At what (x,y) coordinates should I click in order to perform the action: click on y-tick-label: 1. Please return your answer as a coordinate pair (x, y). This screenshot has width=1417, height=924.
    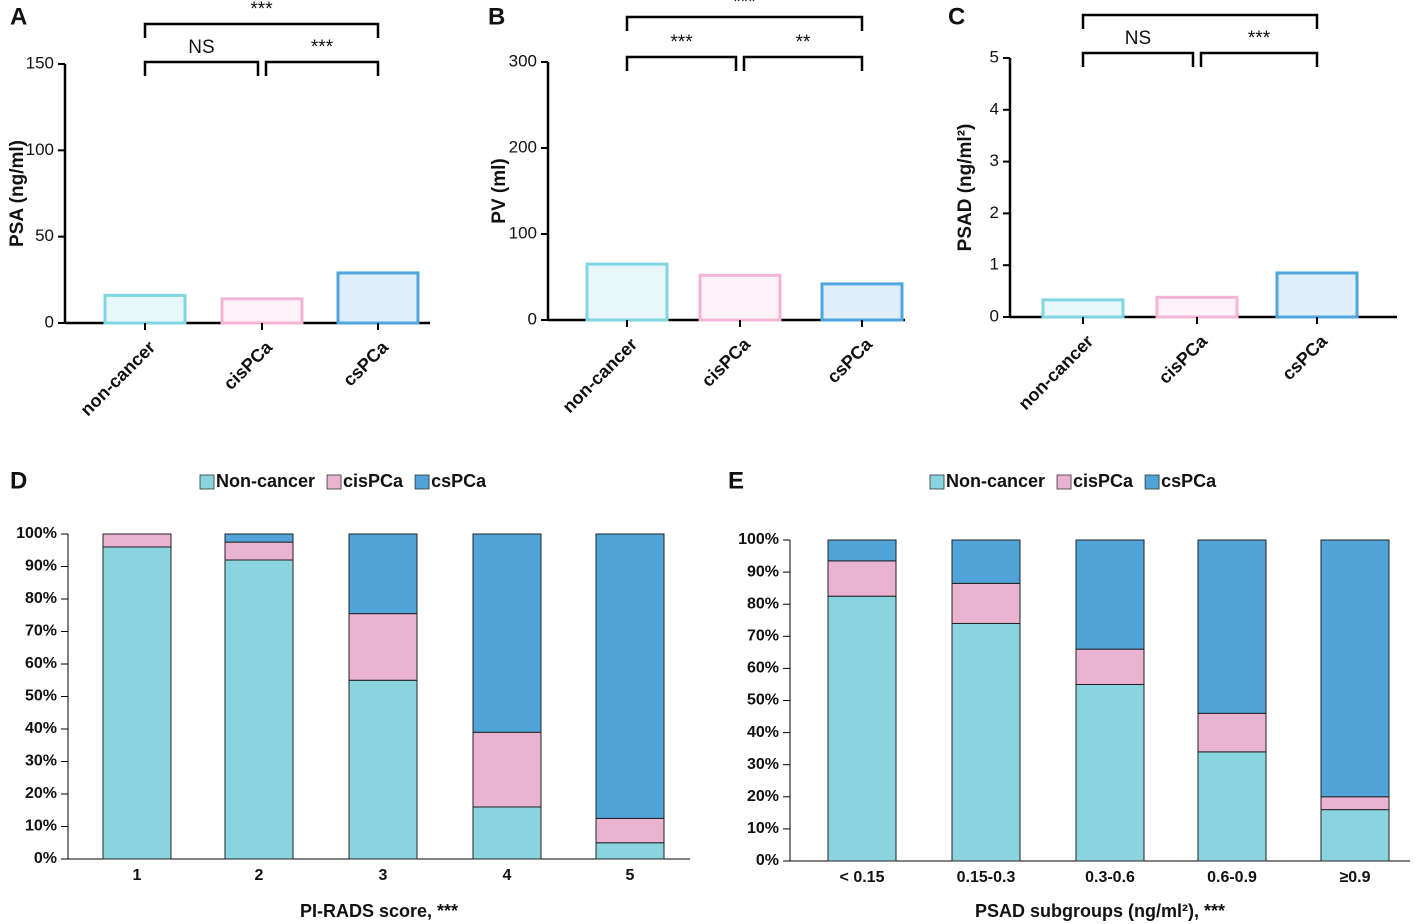
    Looking at the image, I should click on (994, 264).